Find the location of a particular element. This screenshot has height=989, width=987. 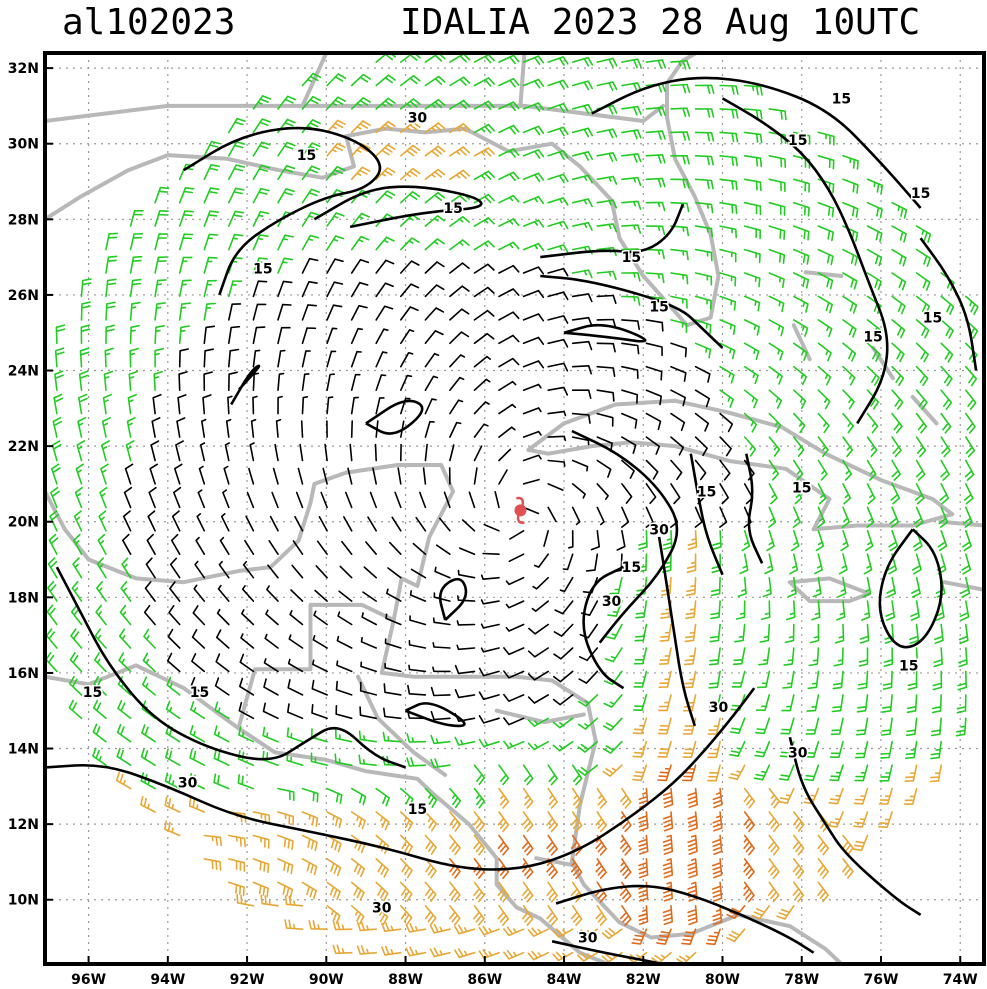

coastline is located at coordinates (740, 465).